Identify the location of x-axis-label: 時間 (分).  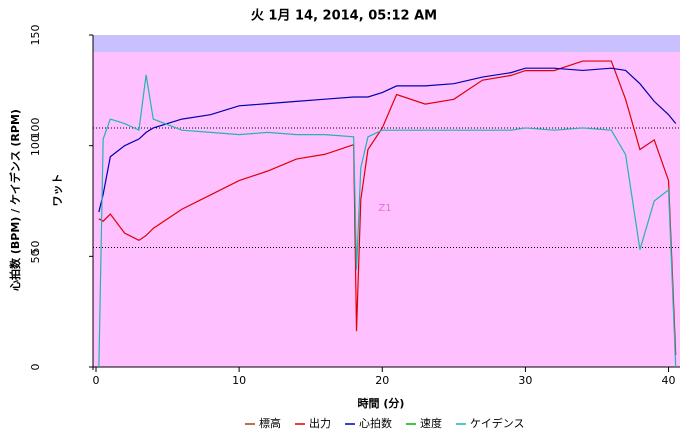
(381, 403).